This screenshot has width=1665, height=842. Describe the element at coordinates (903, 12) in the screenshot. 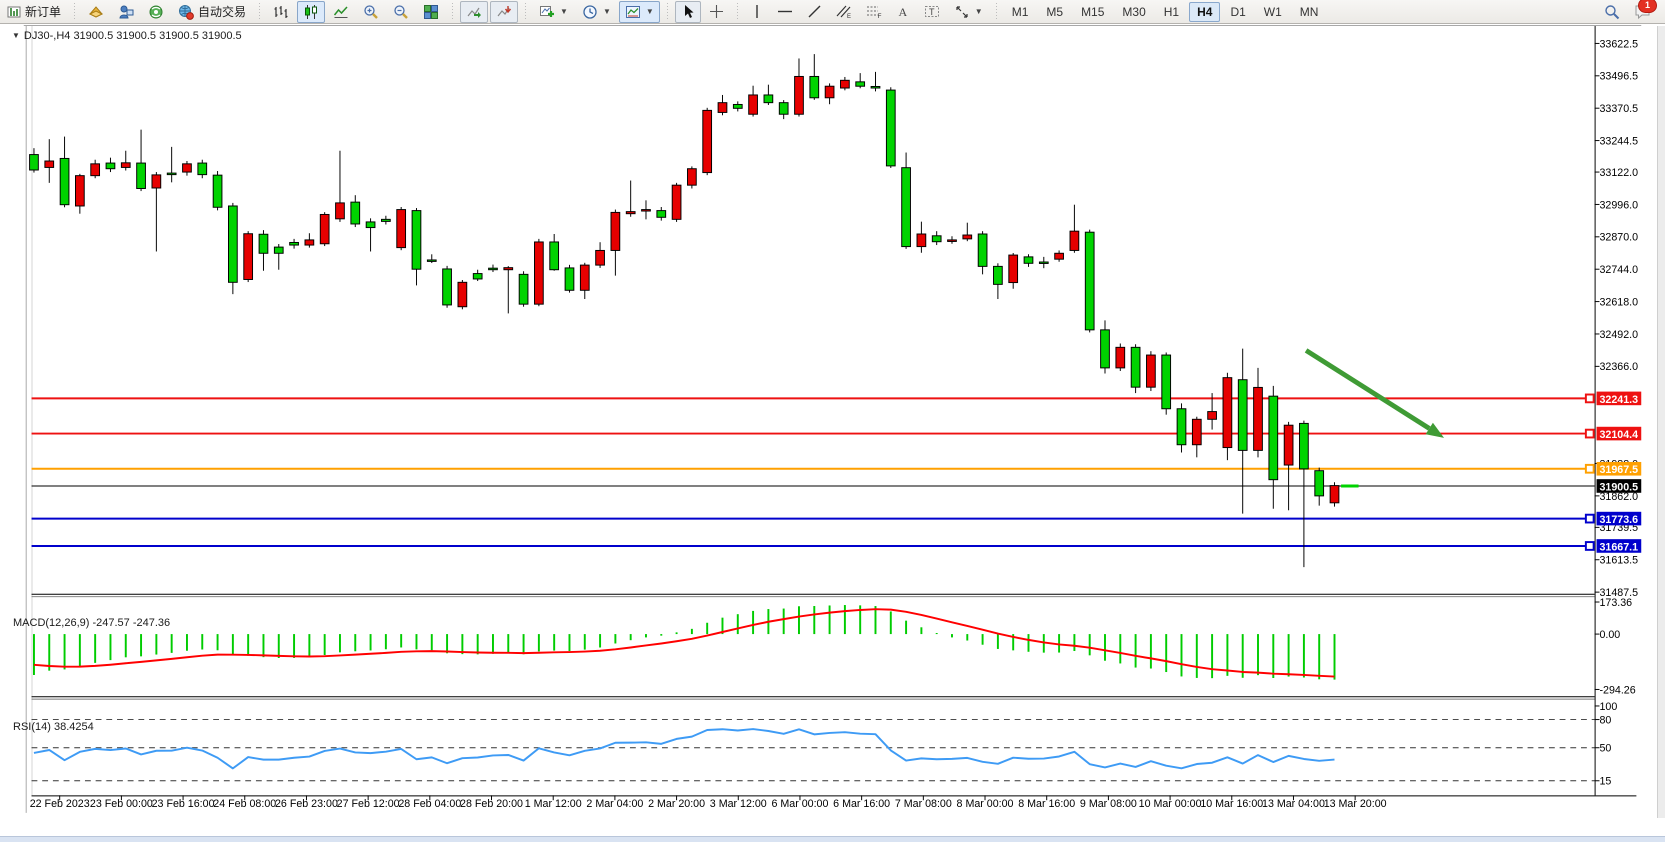

I see `text-button: A` at that location.